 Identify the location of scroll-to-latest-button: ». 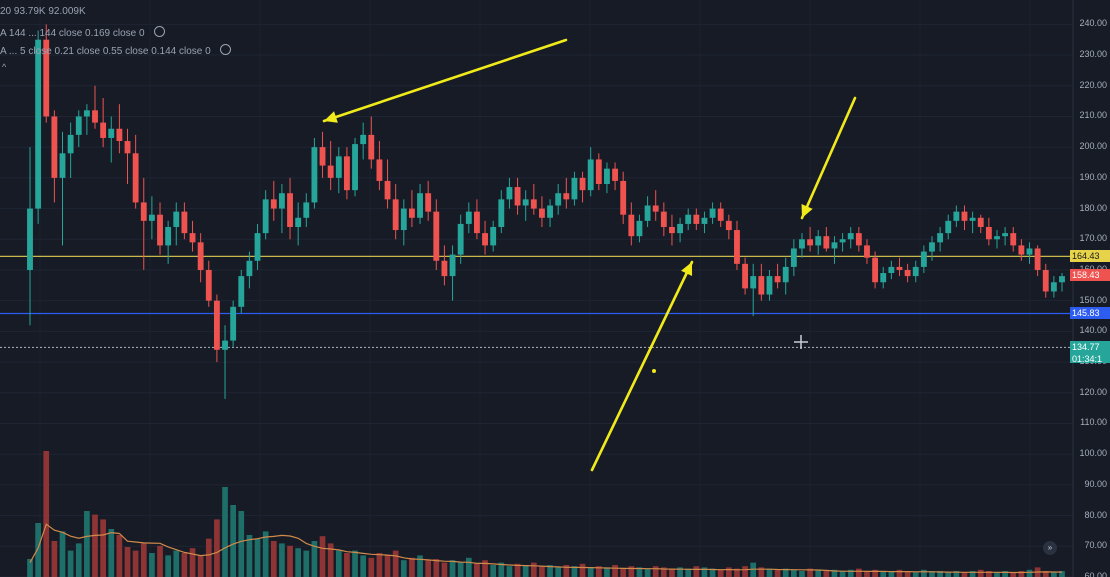
(1050, 548).